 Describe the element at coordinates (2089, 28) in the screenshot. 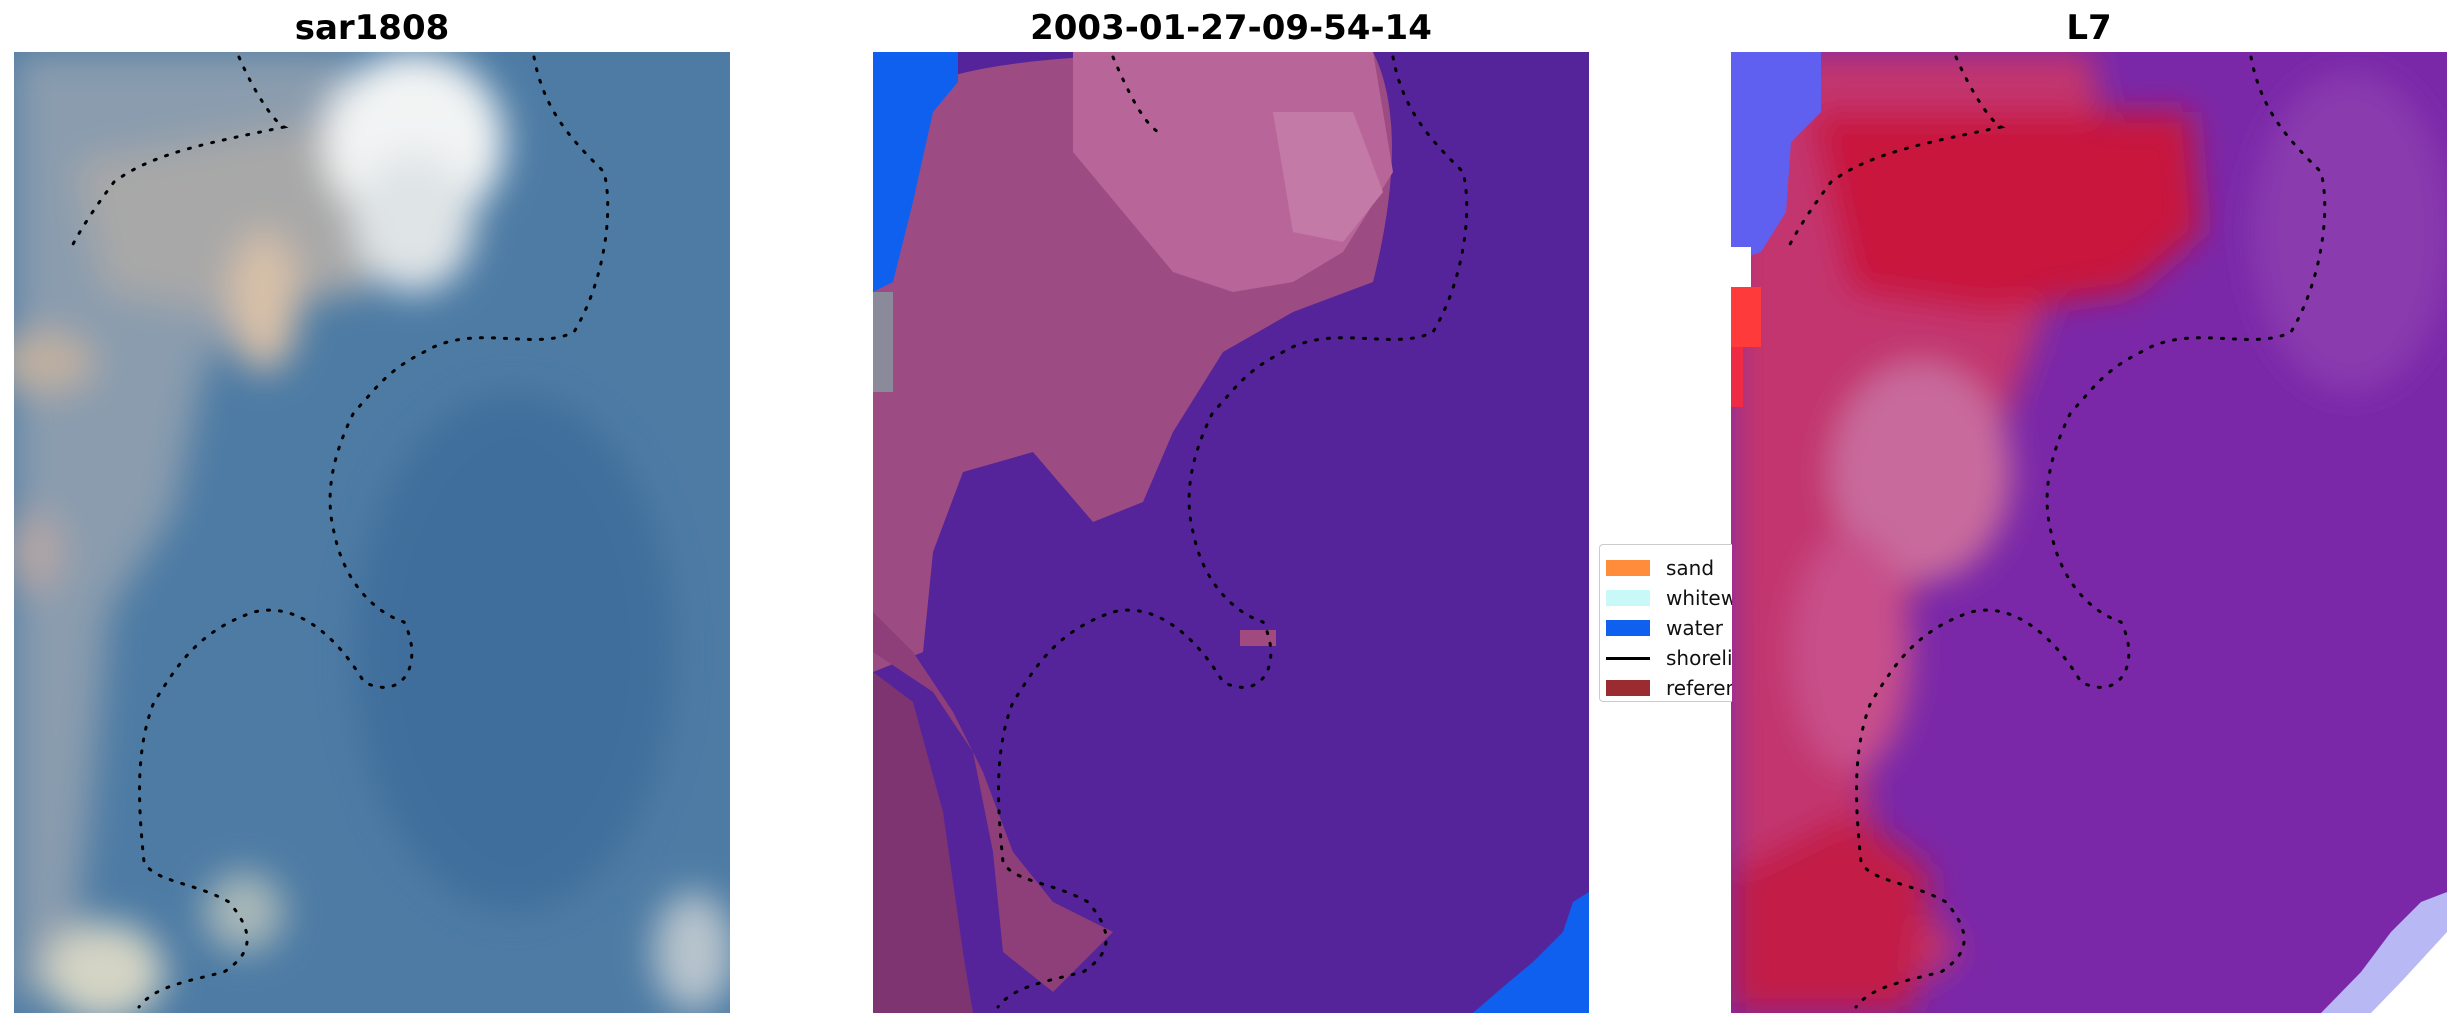

I see `panel-title: L7` at that location.